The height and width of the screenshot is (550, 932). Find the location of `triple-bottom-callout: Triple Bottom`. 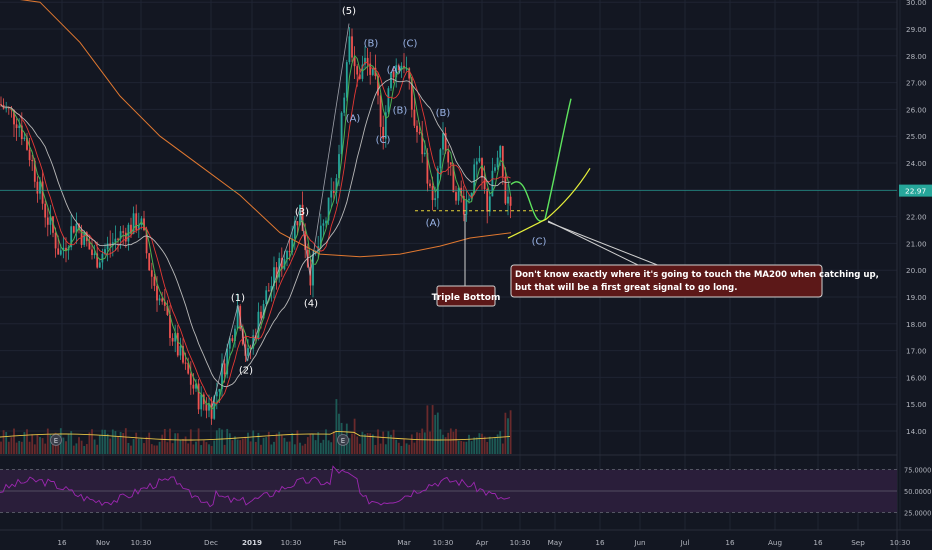

triple-bottom-callout: Triple Bottom is located at coordinates (466, 260).